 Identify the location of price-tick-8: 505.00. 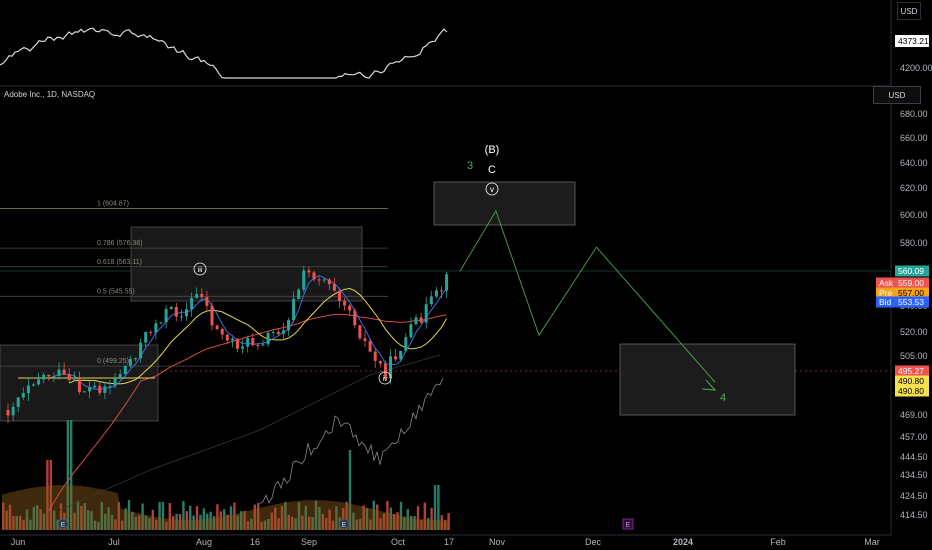
(914, 356).